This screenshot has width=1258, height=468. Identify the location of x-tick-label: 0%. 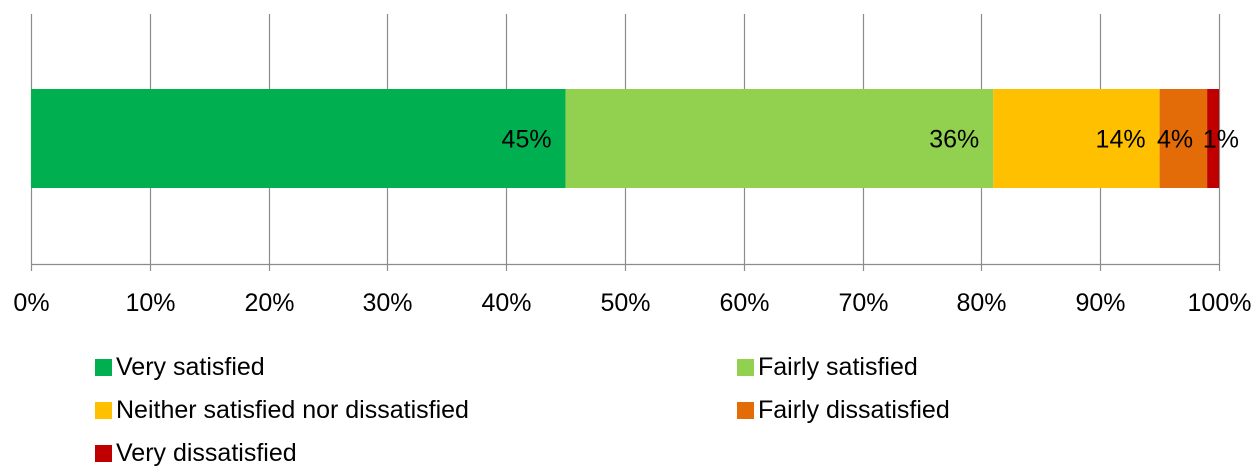
(31, 303).